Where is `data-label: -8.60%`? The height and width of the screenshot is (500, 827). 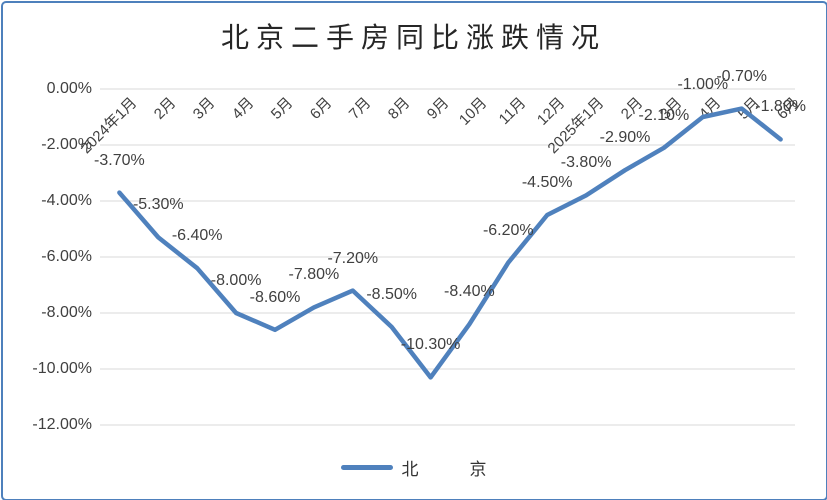
data-label: -8.60% is located at coordinates (275, 297).